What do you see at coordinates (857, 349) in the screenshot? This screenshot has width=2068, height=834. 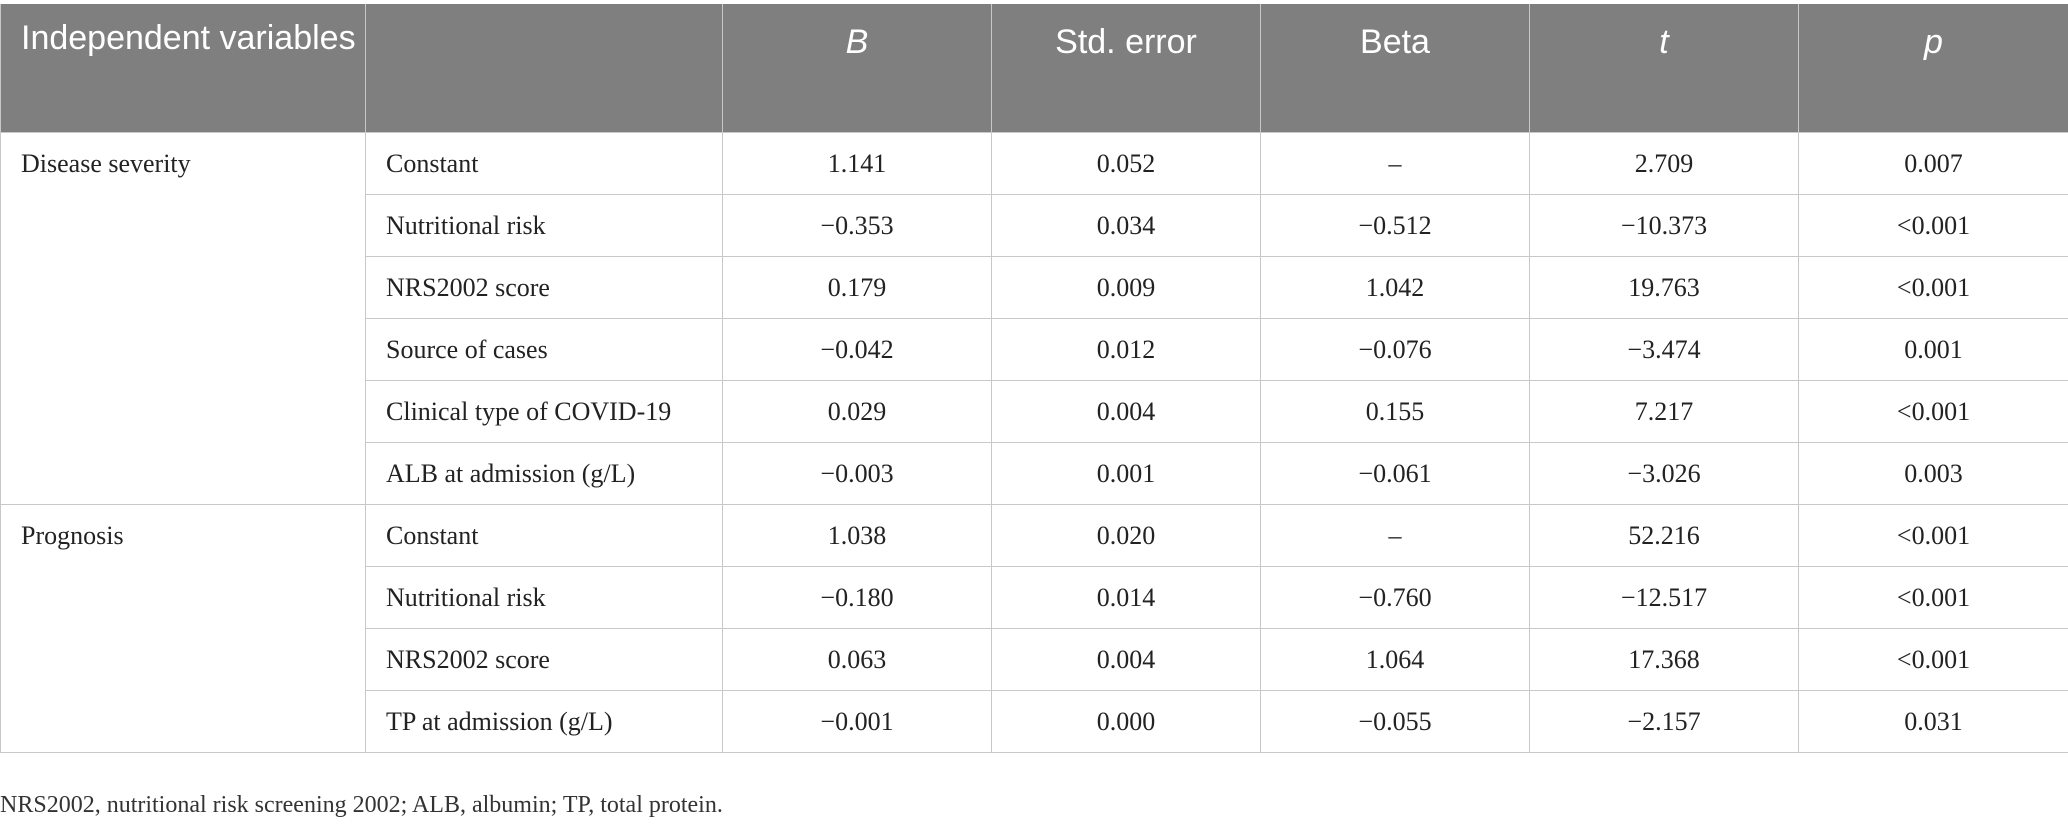 I see `cell-b: −0.042` at bounding box center [857, 349].